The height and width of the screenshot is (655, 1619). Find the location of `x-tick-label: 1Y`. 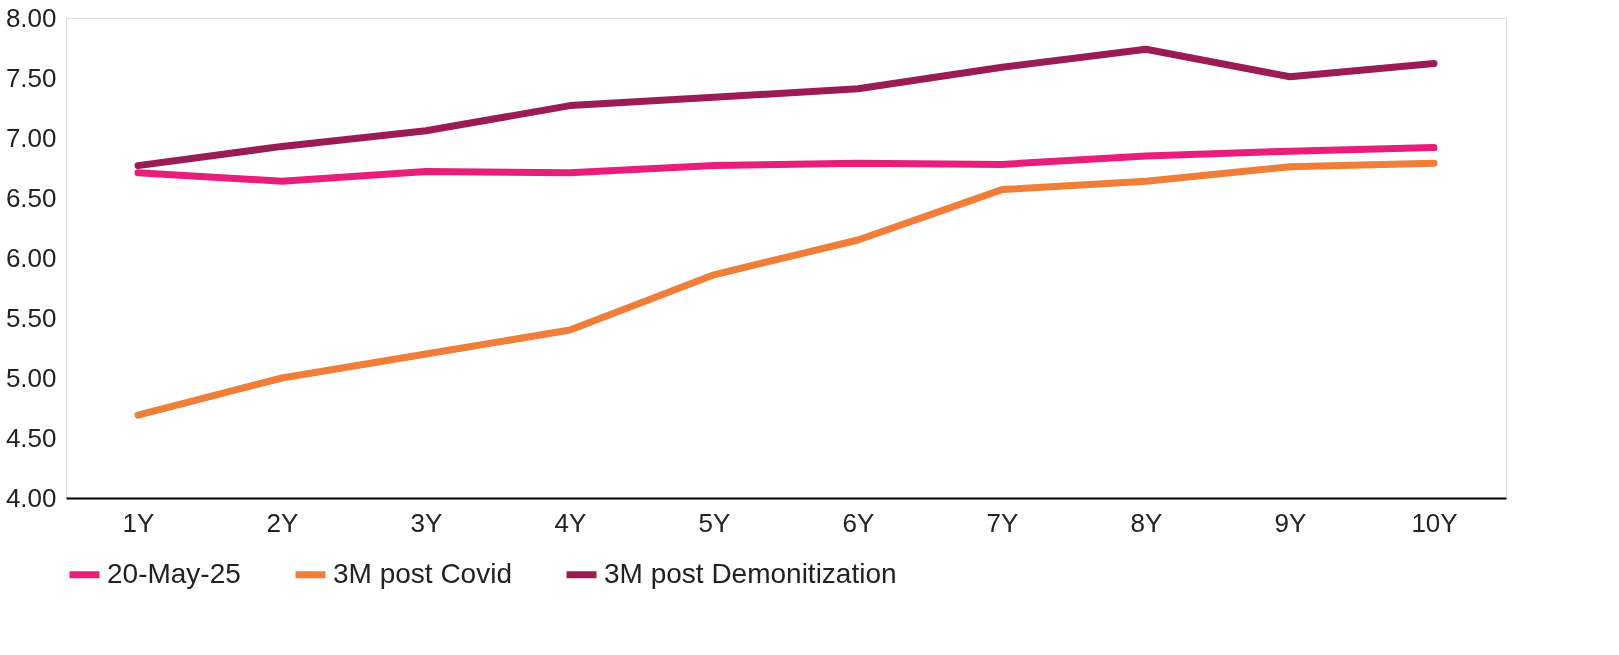

x-tick-label: 1Y is located at coordinates (138, 522).